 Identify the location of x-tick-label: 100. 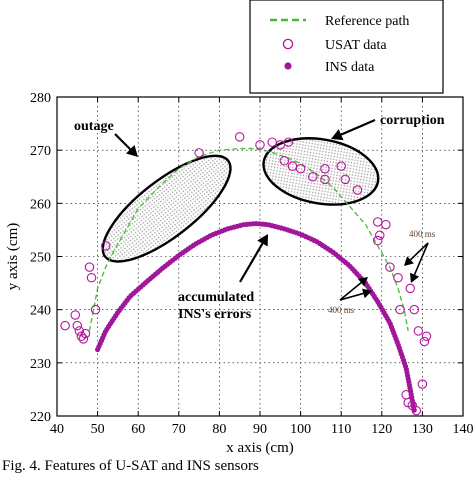
(300, 429).